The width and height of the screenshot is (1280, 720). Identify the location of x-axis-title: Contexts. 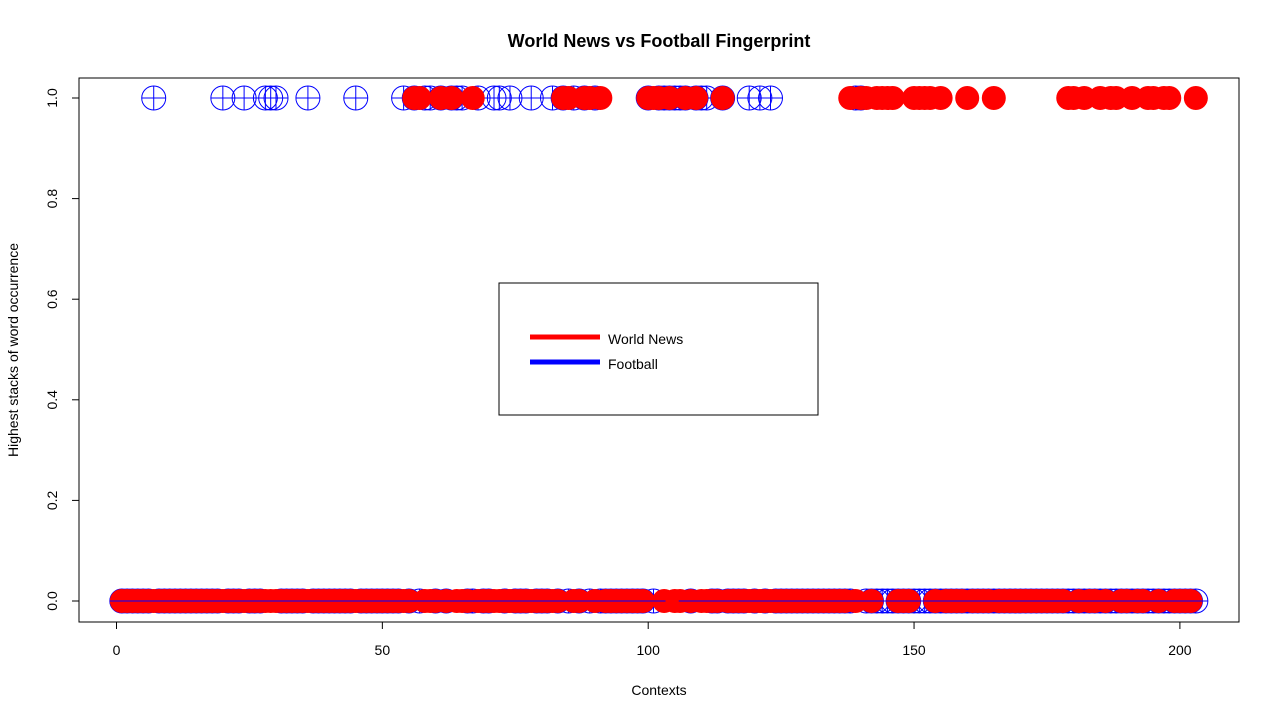
(658, 690).